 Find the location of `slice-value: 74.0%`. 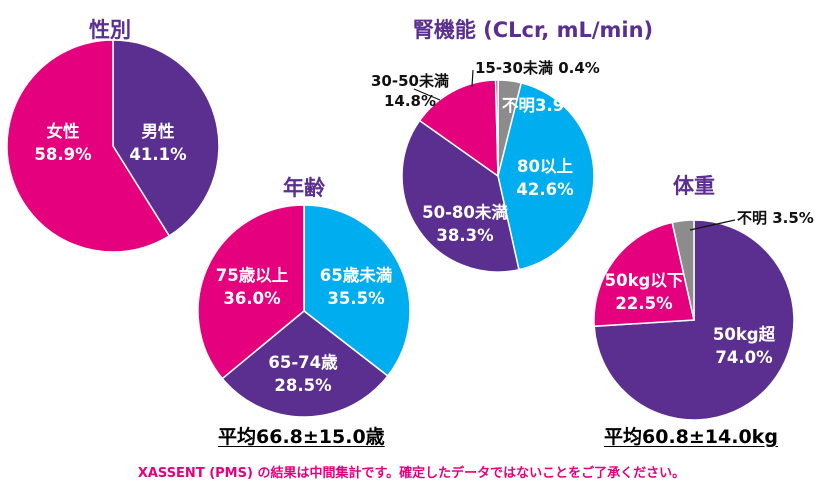

slice-value: 74.0% is located at coordinates (744, 357).